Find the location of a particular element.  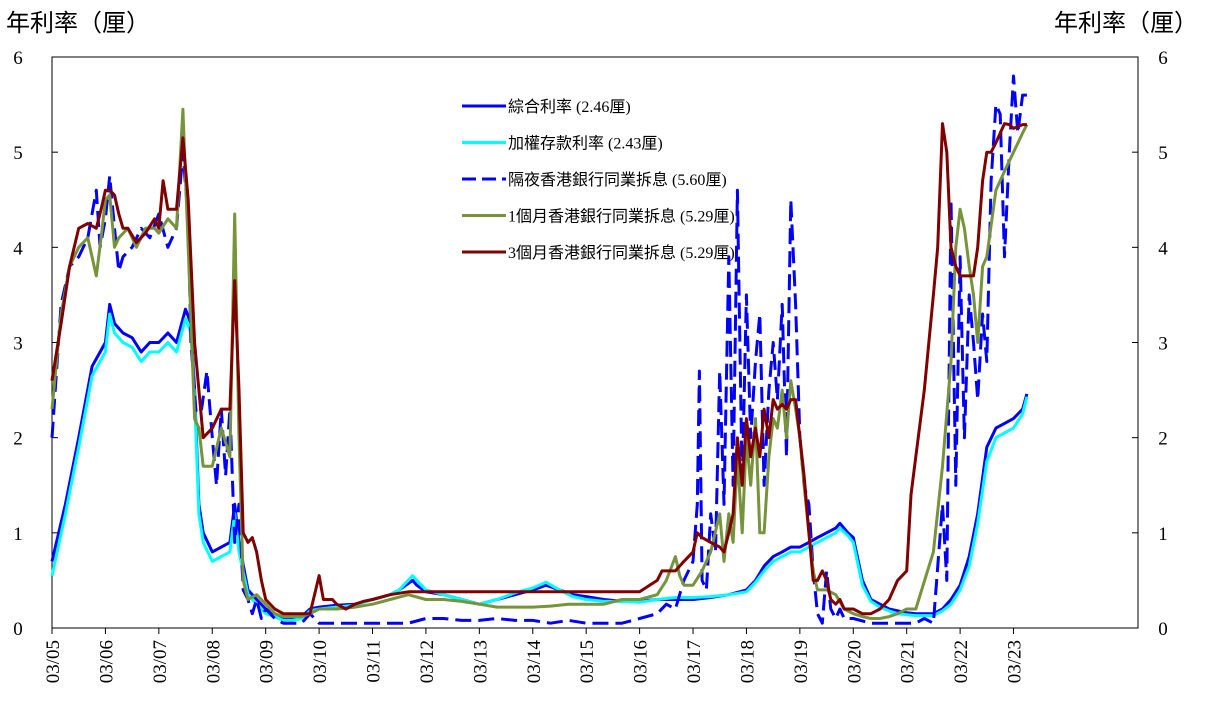

x-tick-label: 03/10 is located at coordinates (320, 661).